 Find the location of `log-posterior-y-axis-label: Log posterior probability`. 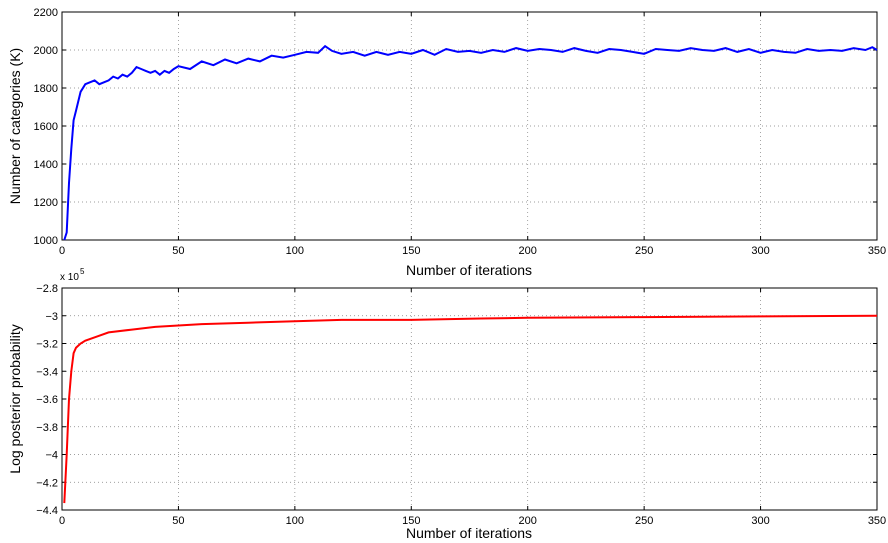

log-posterior-y-axis-label: Log posterior probability is located at coordinates (15, 398).